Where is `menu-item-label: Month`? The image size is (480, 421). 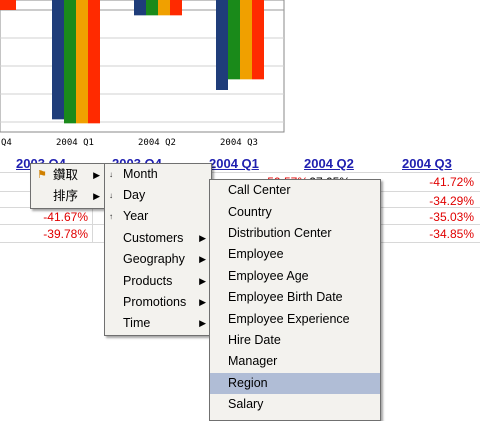
menu-item-label: Month is located at coordinates (140, 174).